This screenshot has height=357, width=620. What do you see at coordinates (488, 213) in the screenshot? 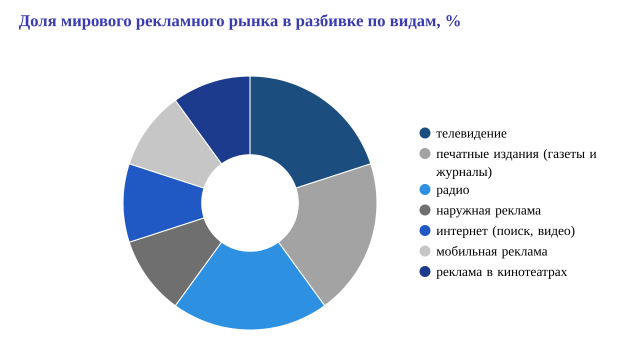
I see `legend-label: наружная реклама` at bounding box center [488, 213].